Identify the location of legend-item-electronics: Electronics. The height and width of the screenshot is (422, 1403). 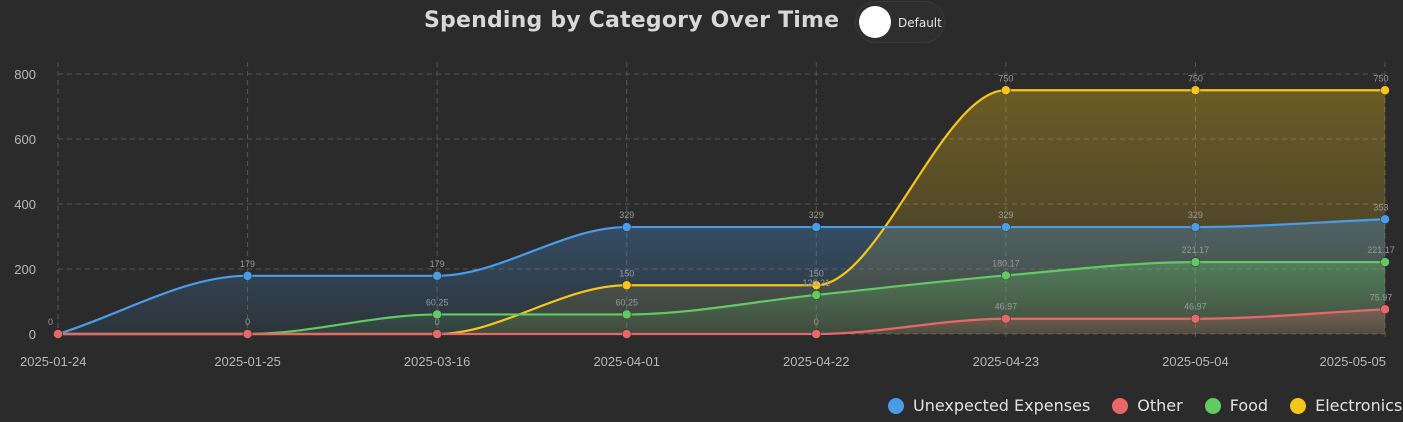
(1346, 405).